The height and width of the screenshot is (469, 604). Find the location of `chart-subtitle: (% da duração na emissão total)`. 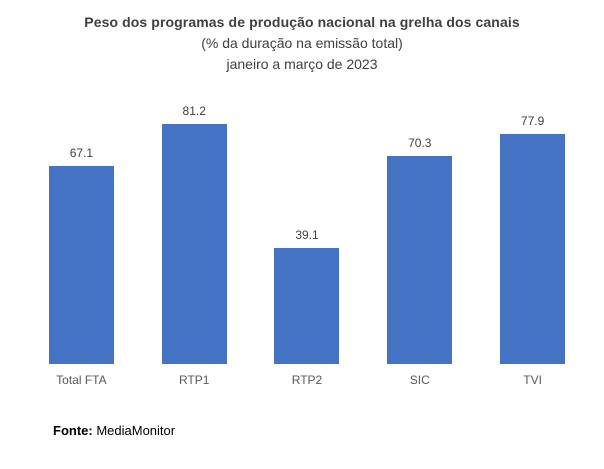

chart-subtitle: (% da duração na emissão total) is located at coordinates (302, 43).